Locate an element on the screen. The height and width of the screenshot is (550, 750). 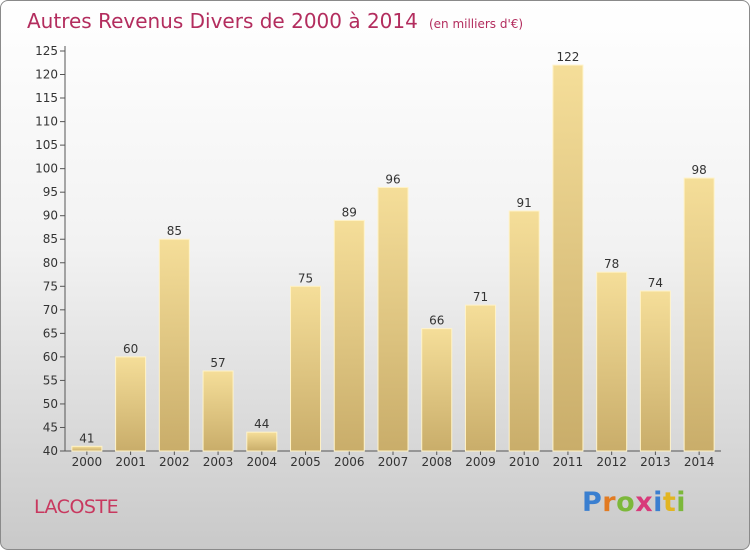
y-tick-label: 60 is located at coordinates (50, 357).